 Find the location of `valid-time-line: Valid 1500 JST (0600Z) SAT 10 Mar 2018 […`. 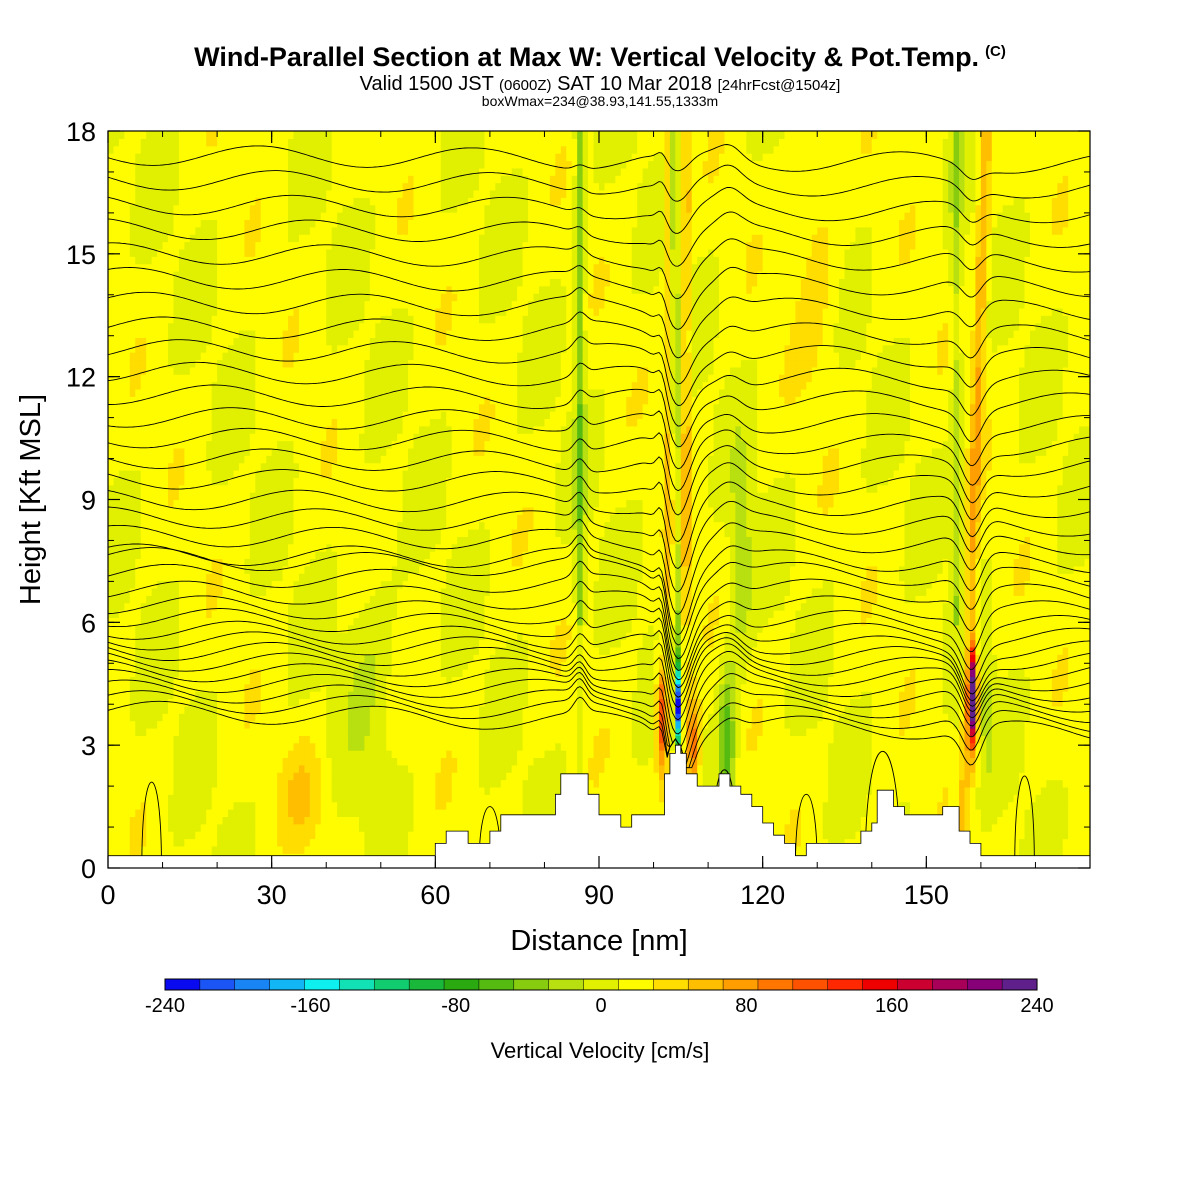

valid-time-line: Valid 1500 JST (0600Z) SAT 10 Mar 2018 [… is located at coordinates (600, 84).